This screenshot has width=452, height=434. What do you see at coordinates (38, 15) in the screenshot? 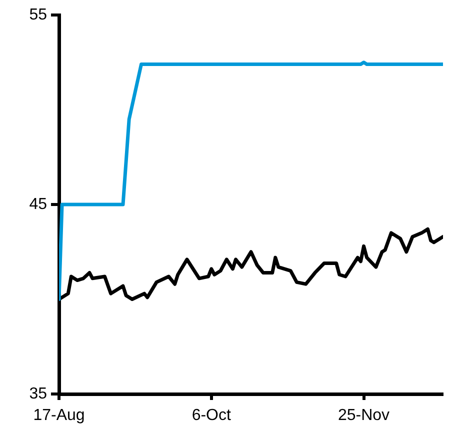
I see `y-tick-label: 55` at bounding box center [38, 15].